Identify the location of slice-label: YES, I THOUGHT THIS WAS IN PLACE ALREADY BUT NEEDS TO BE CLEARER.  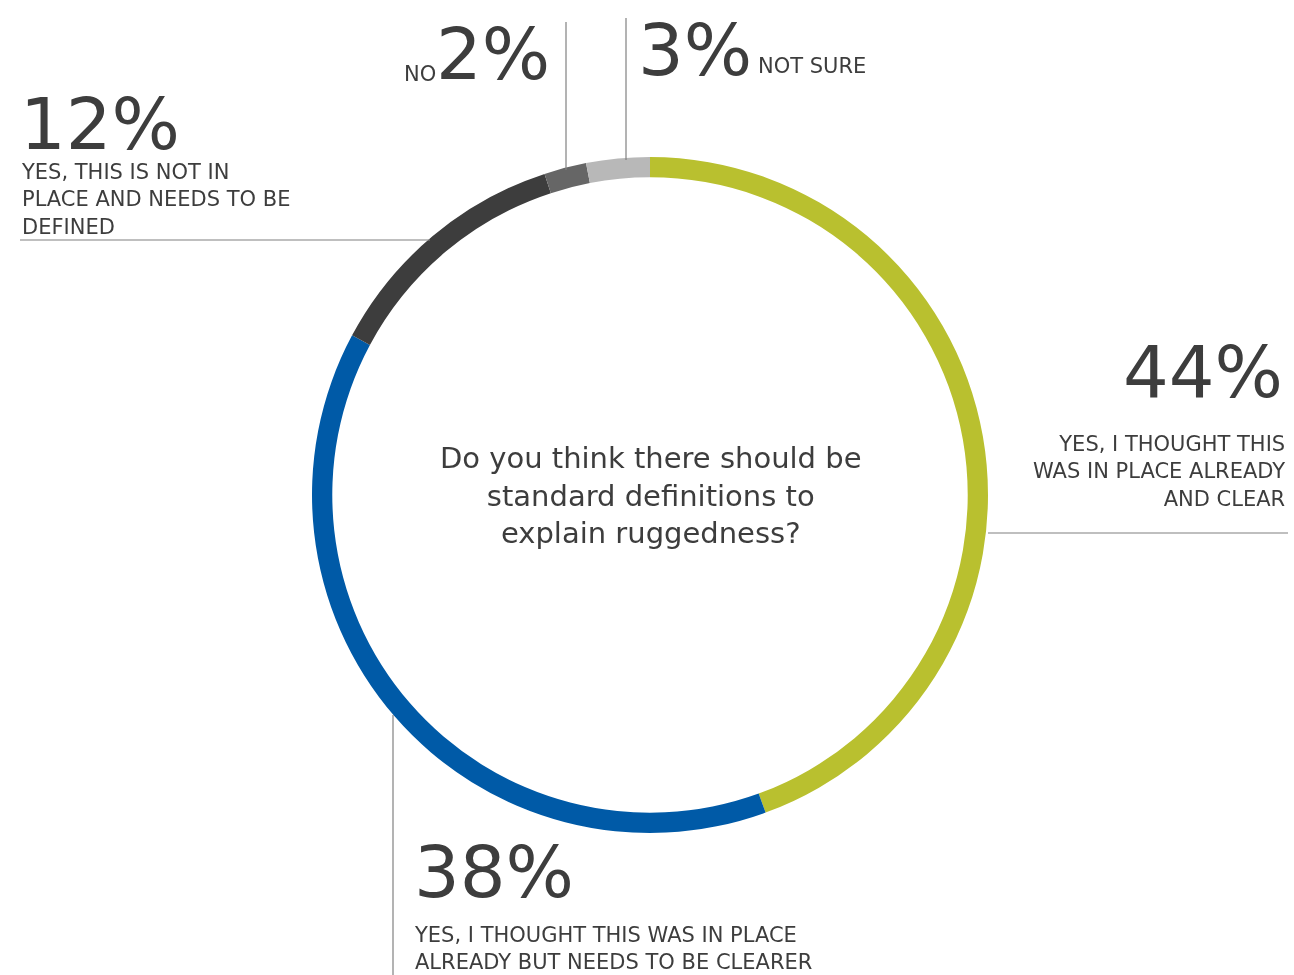
(613, 949).